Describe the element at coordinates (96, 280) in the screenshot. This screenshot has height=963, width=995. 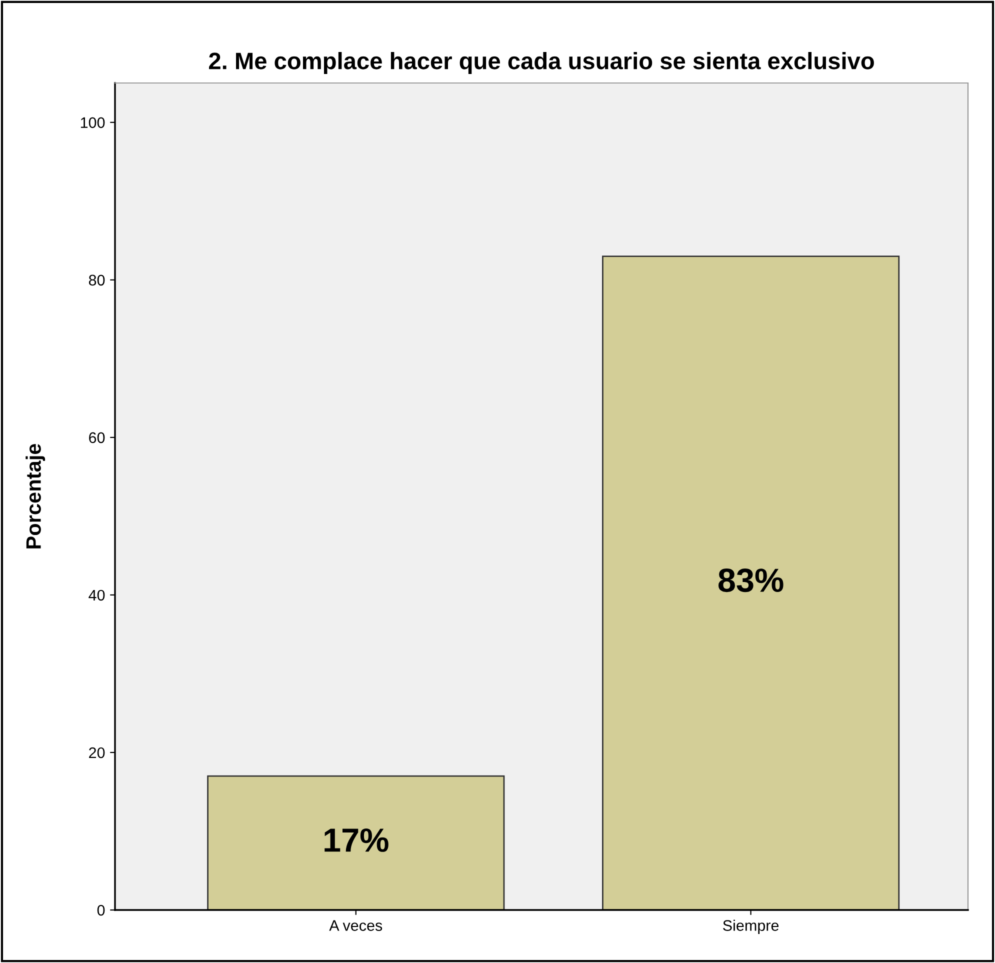
I see `y-tick-label: 80` at that location.